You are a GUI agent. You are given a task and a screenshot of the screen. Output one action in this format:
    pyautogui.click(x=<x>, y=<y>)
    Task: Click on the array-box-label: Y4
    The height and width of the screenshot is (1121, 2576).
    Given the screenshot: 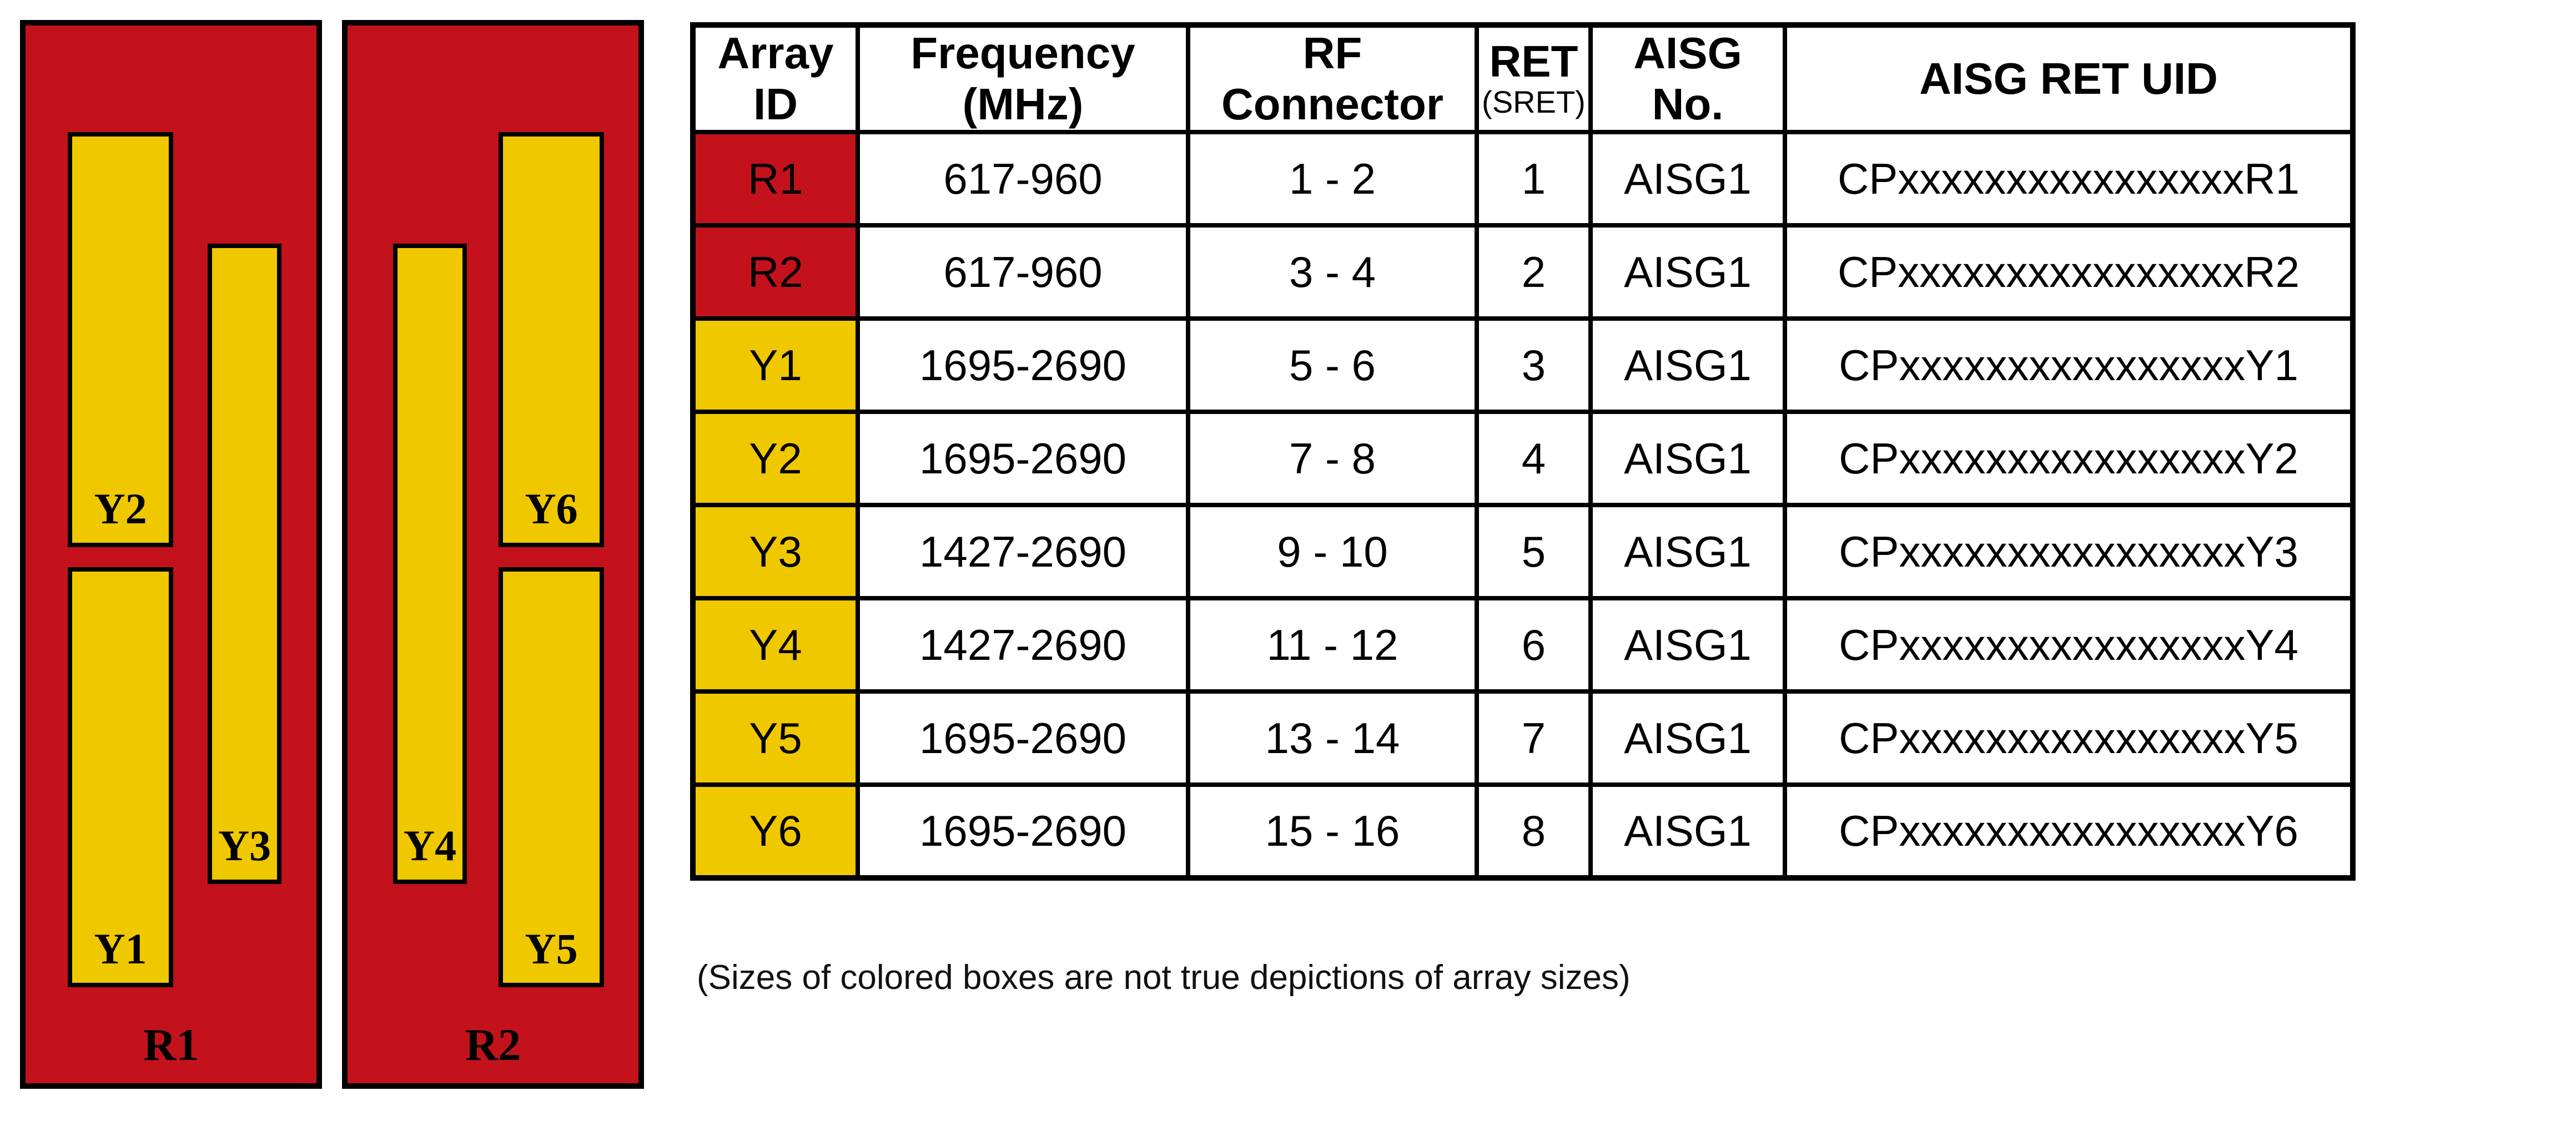 What is the action you would take?
    pyautogui.click(x=430, y=846)
    